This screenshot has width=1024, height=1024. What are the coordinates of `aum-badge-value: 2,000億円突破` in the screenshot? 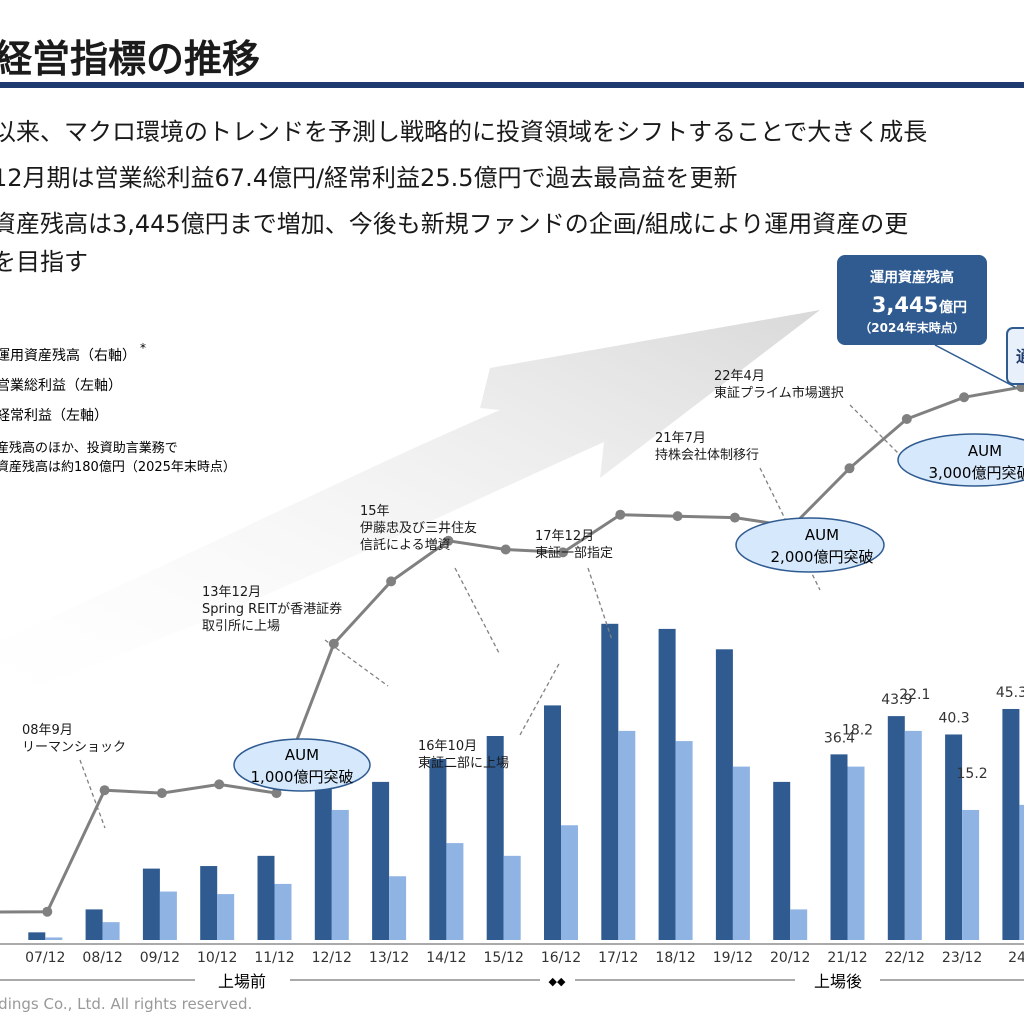 It's located at (822, 557).